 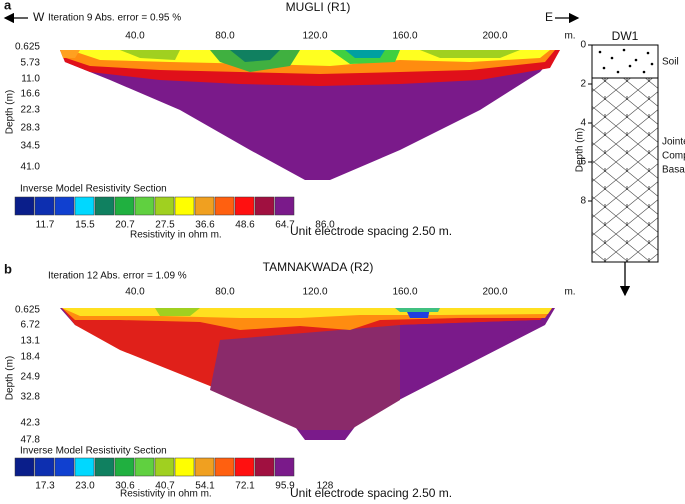 I want to click on section-title: MUGLI (R1), so click(x=318, y=7).